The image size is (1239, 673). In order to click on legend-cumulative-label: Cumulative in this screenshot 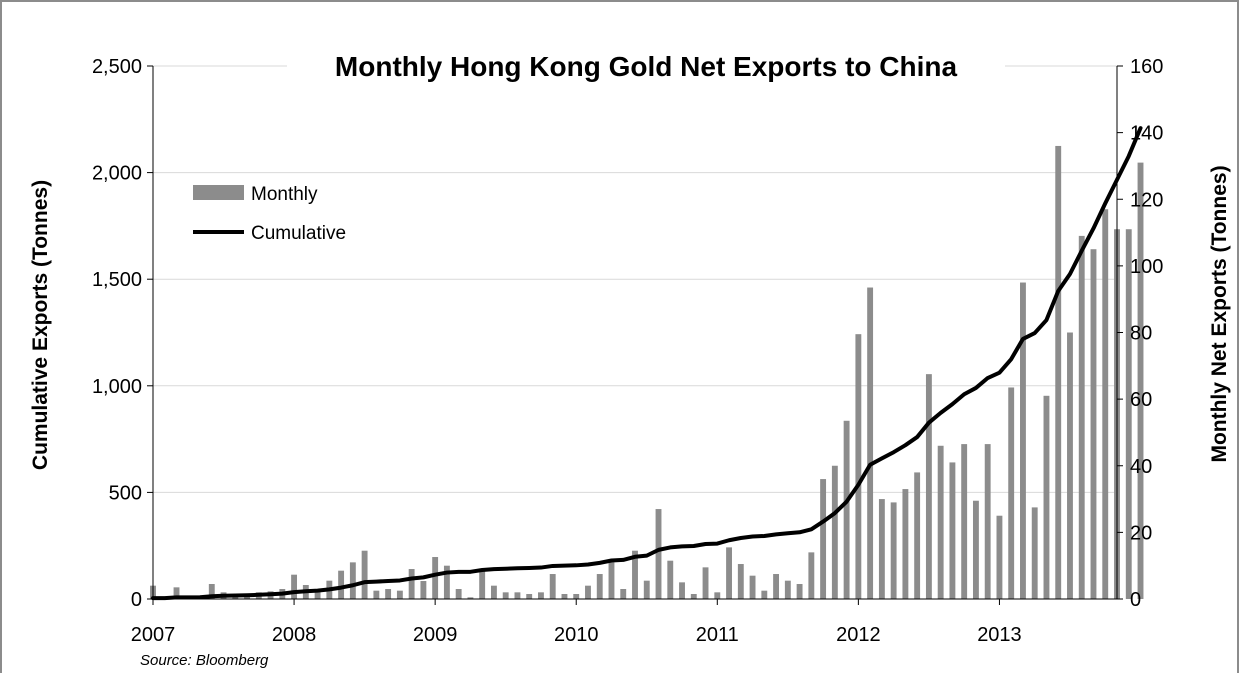, I will do `click(298, 233)`.